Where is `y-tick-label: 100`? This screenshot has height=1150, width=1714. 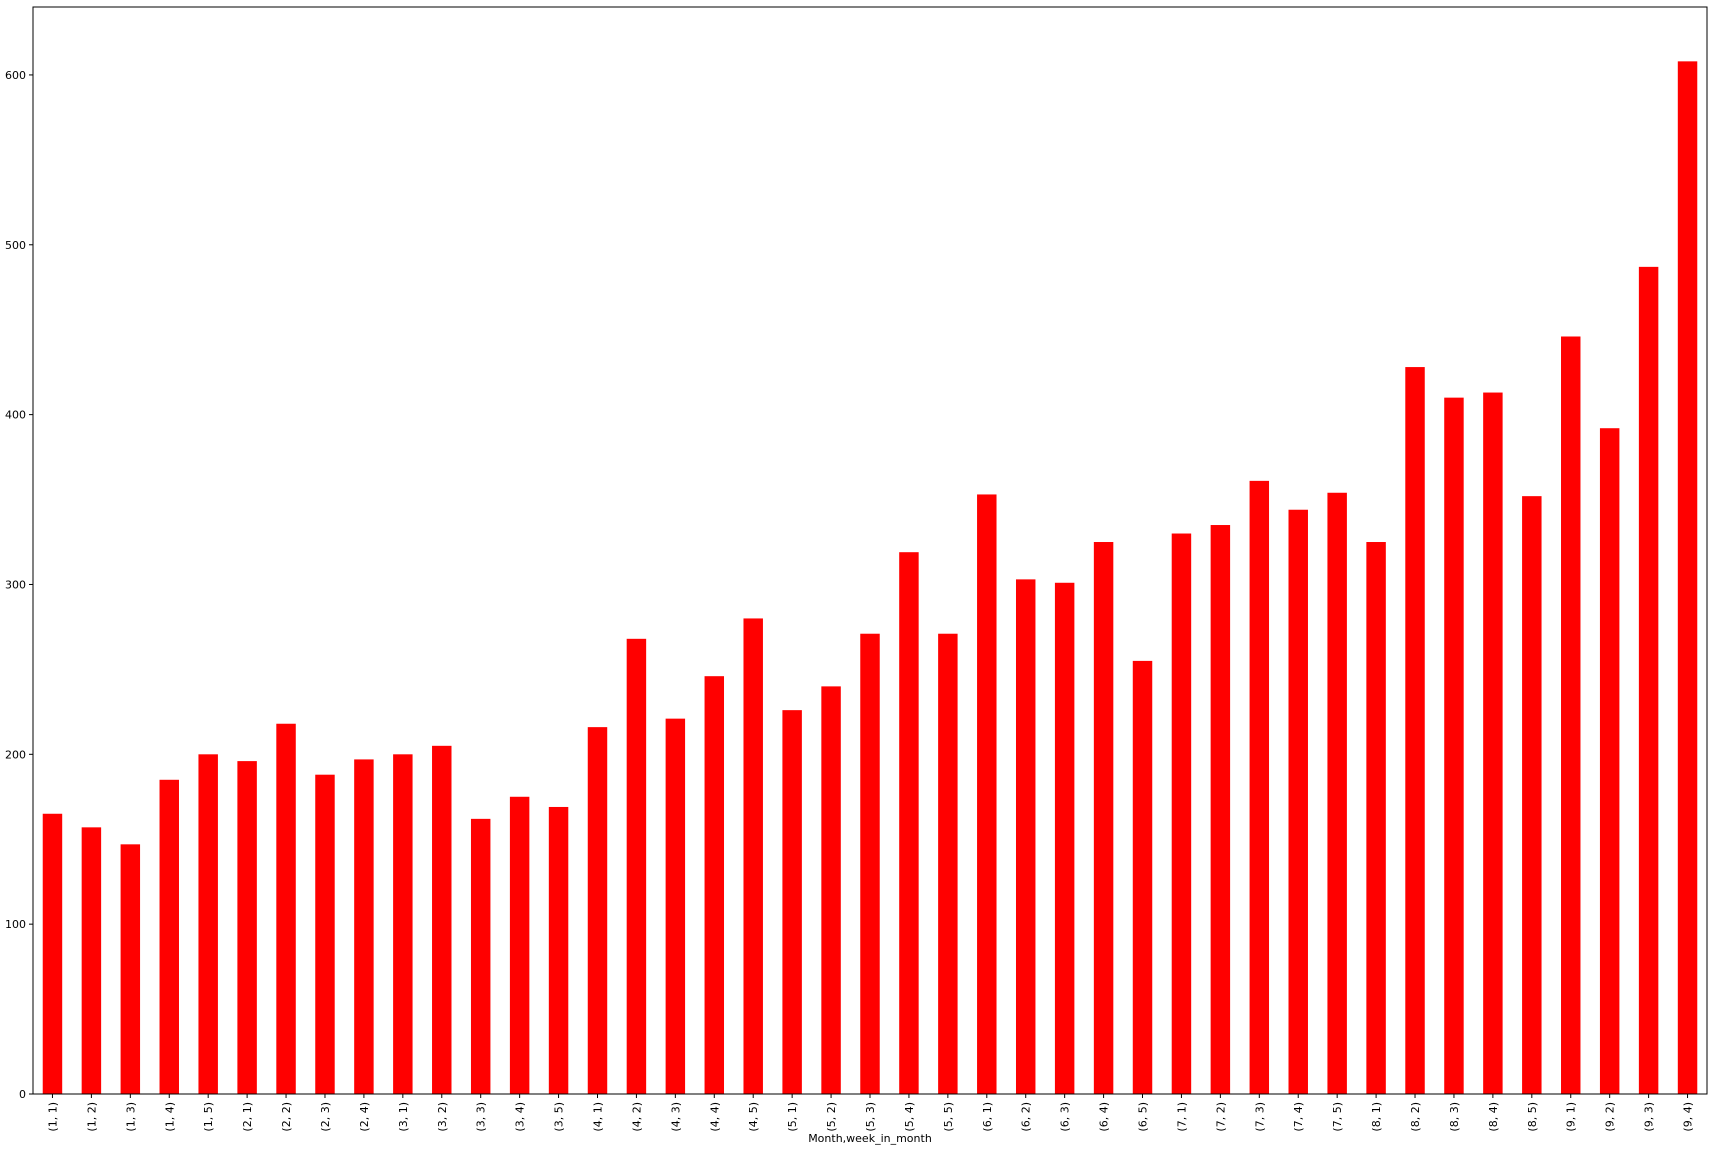
y-tick-label: 100 is located at coordinates (15, 924).